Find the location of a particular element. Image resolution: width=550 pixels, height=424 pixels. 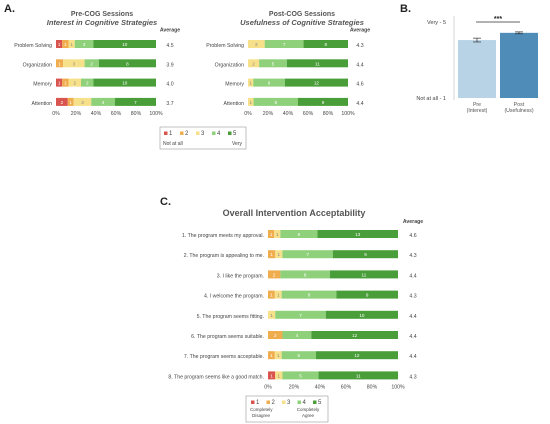

acceptability-x-tick-label: 60% is located at coordinates (346, 387).